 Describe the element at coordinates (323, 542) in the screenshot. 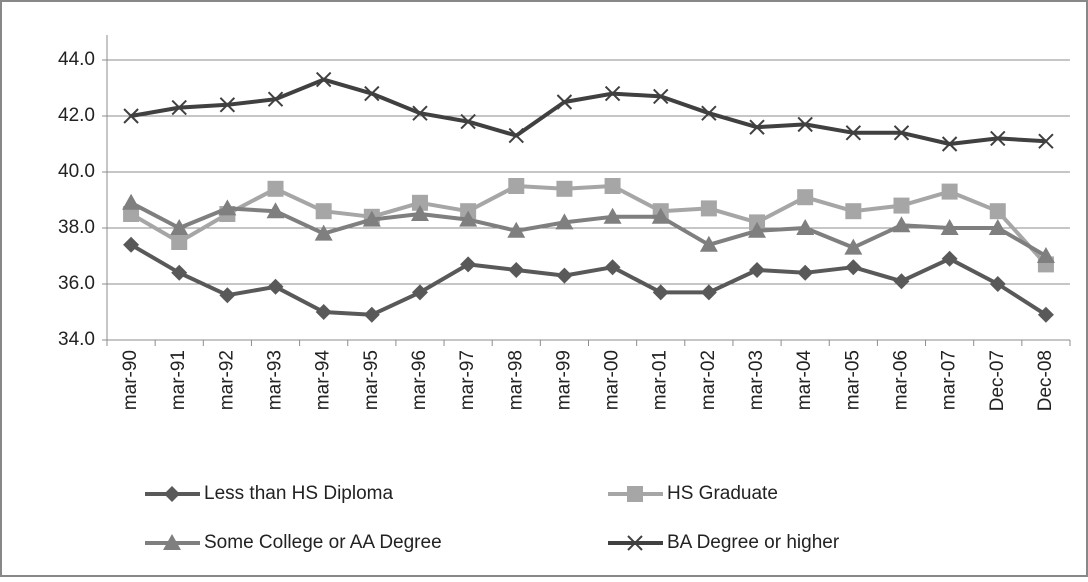

I see `legend-label: Some College or AA Degree` at that location.